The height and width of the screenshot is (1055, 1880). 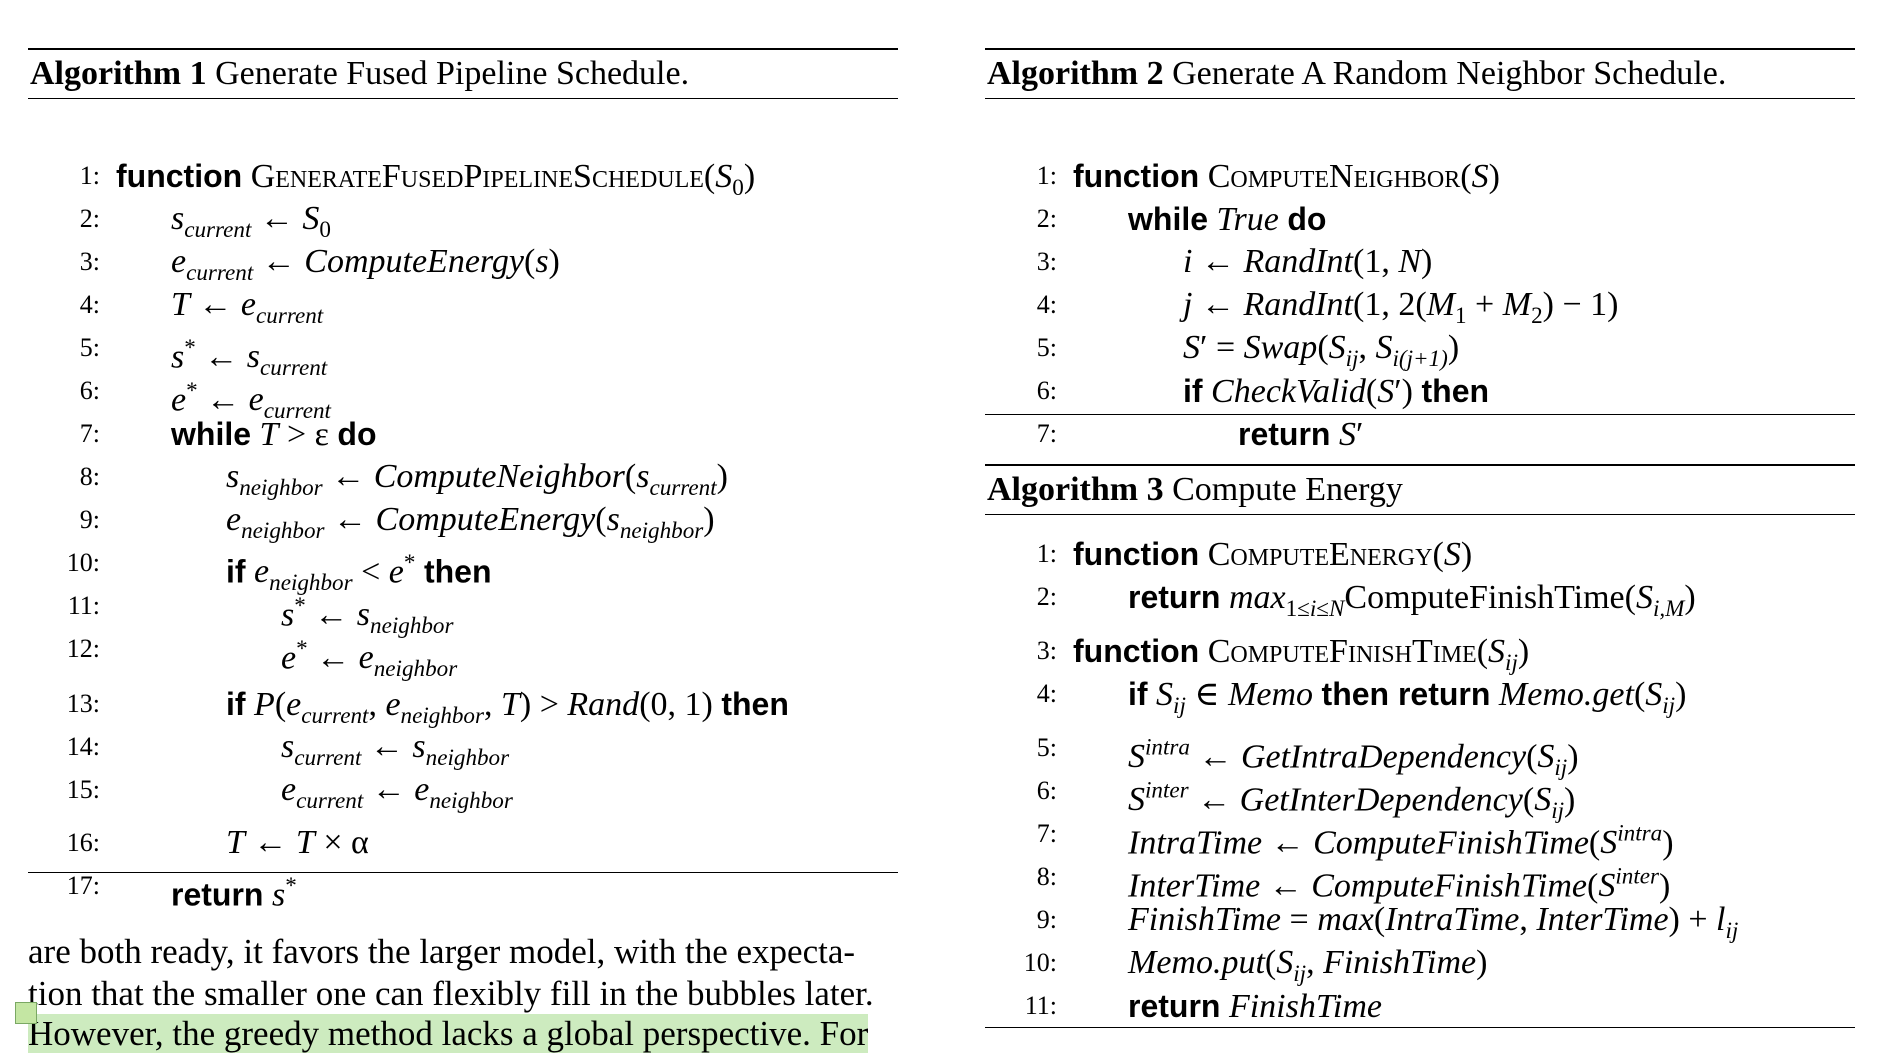 What do you see at coordinates (83, 648) in the screenshot?
I see `line-number: 12:` at bounding box center [83, 648].